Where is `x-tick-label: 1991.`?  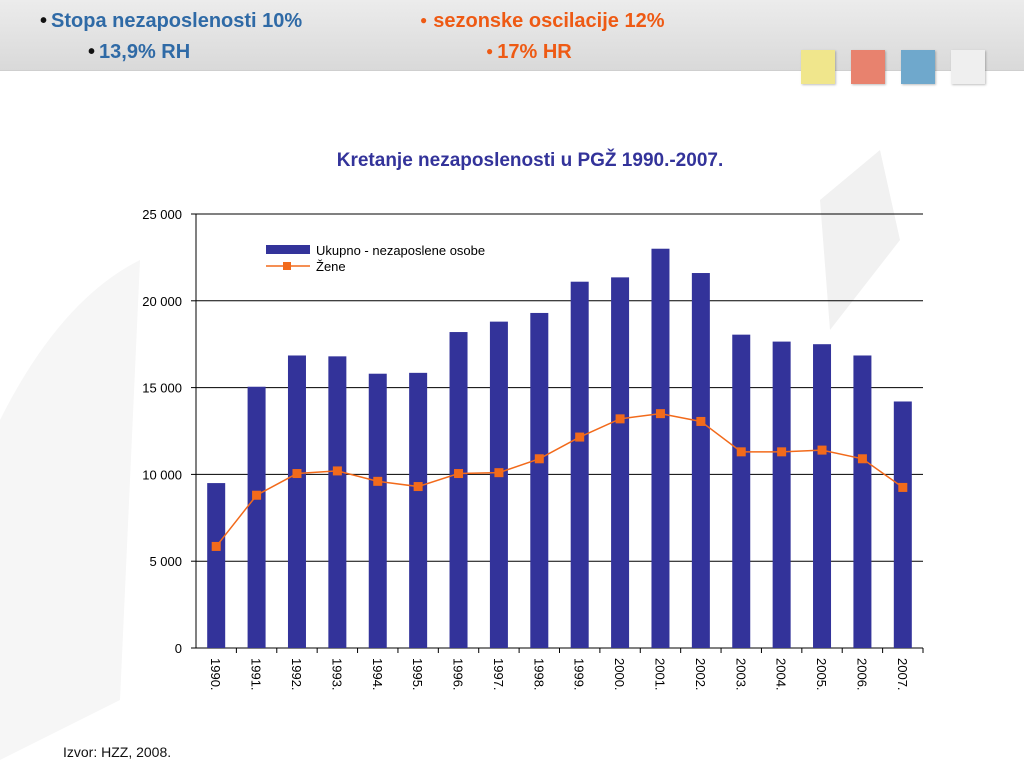
x-tick-label: 1991. is located at coordinates (256, 674).